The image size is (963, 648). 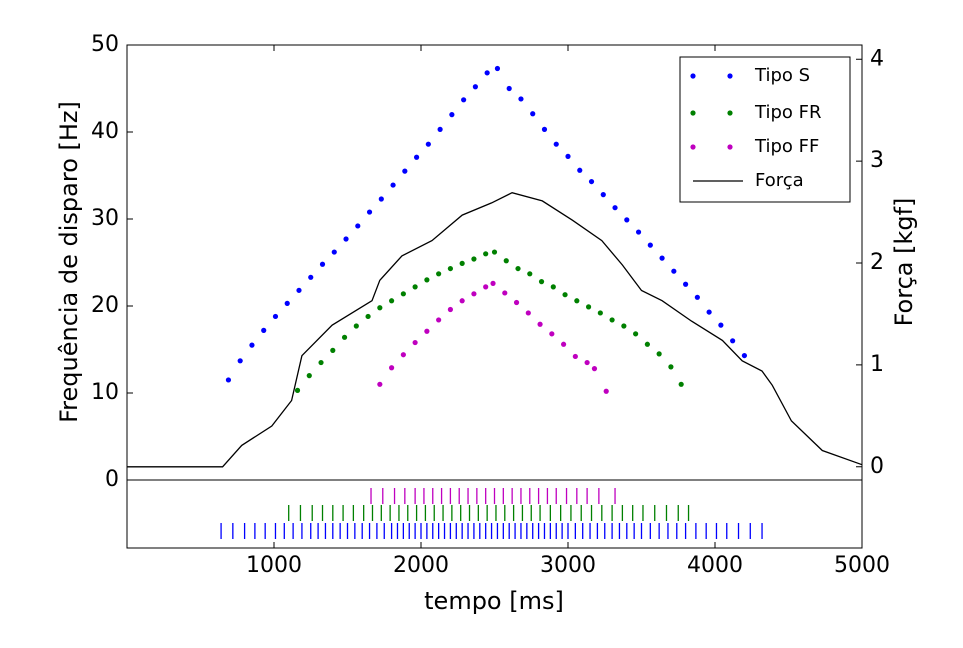 I want to click on y2-tick-label: 1, so click(x=877, y=364).